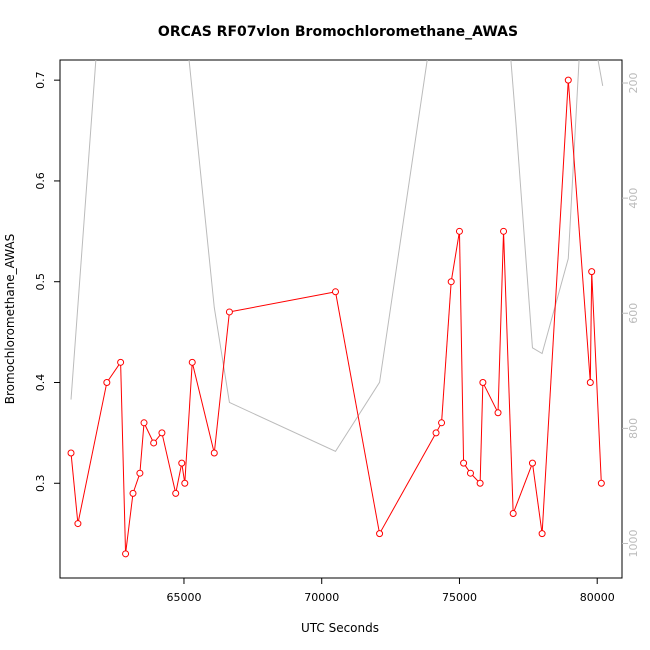 This screenshot has width=650, height=650. Describe the element at coordinates (338, 32) in the screenshot. I see `chart-title: ORCAS RF07vlon Bromochloromethane_AWAS` at that location.